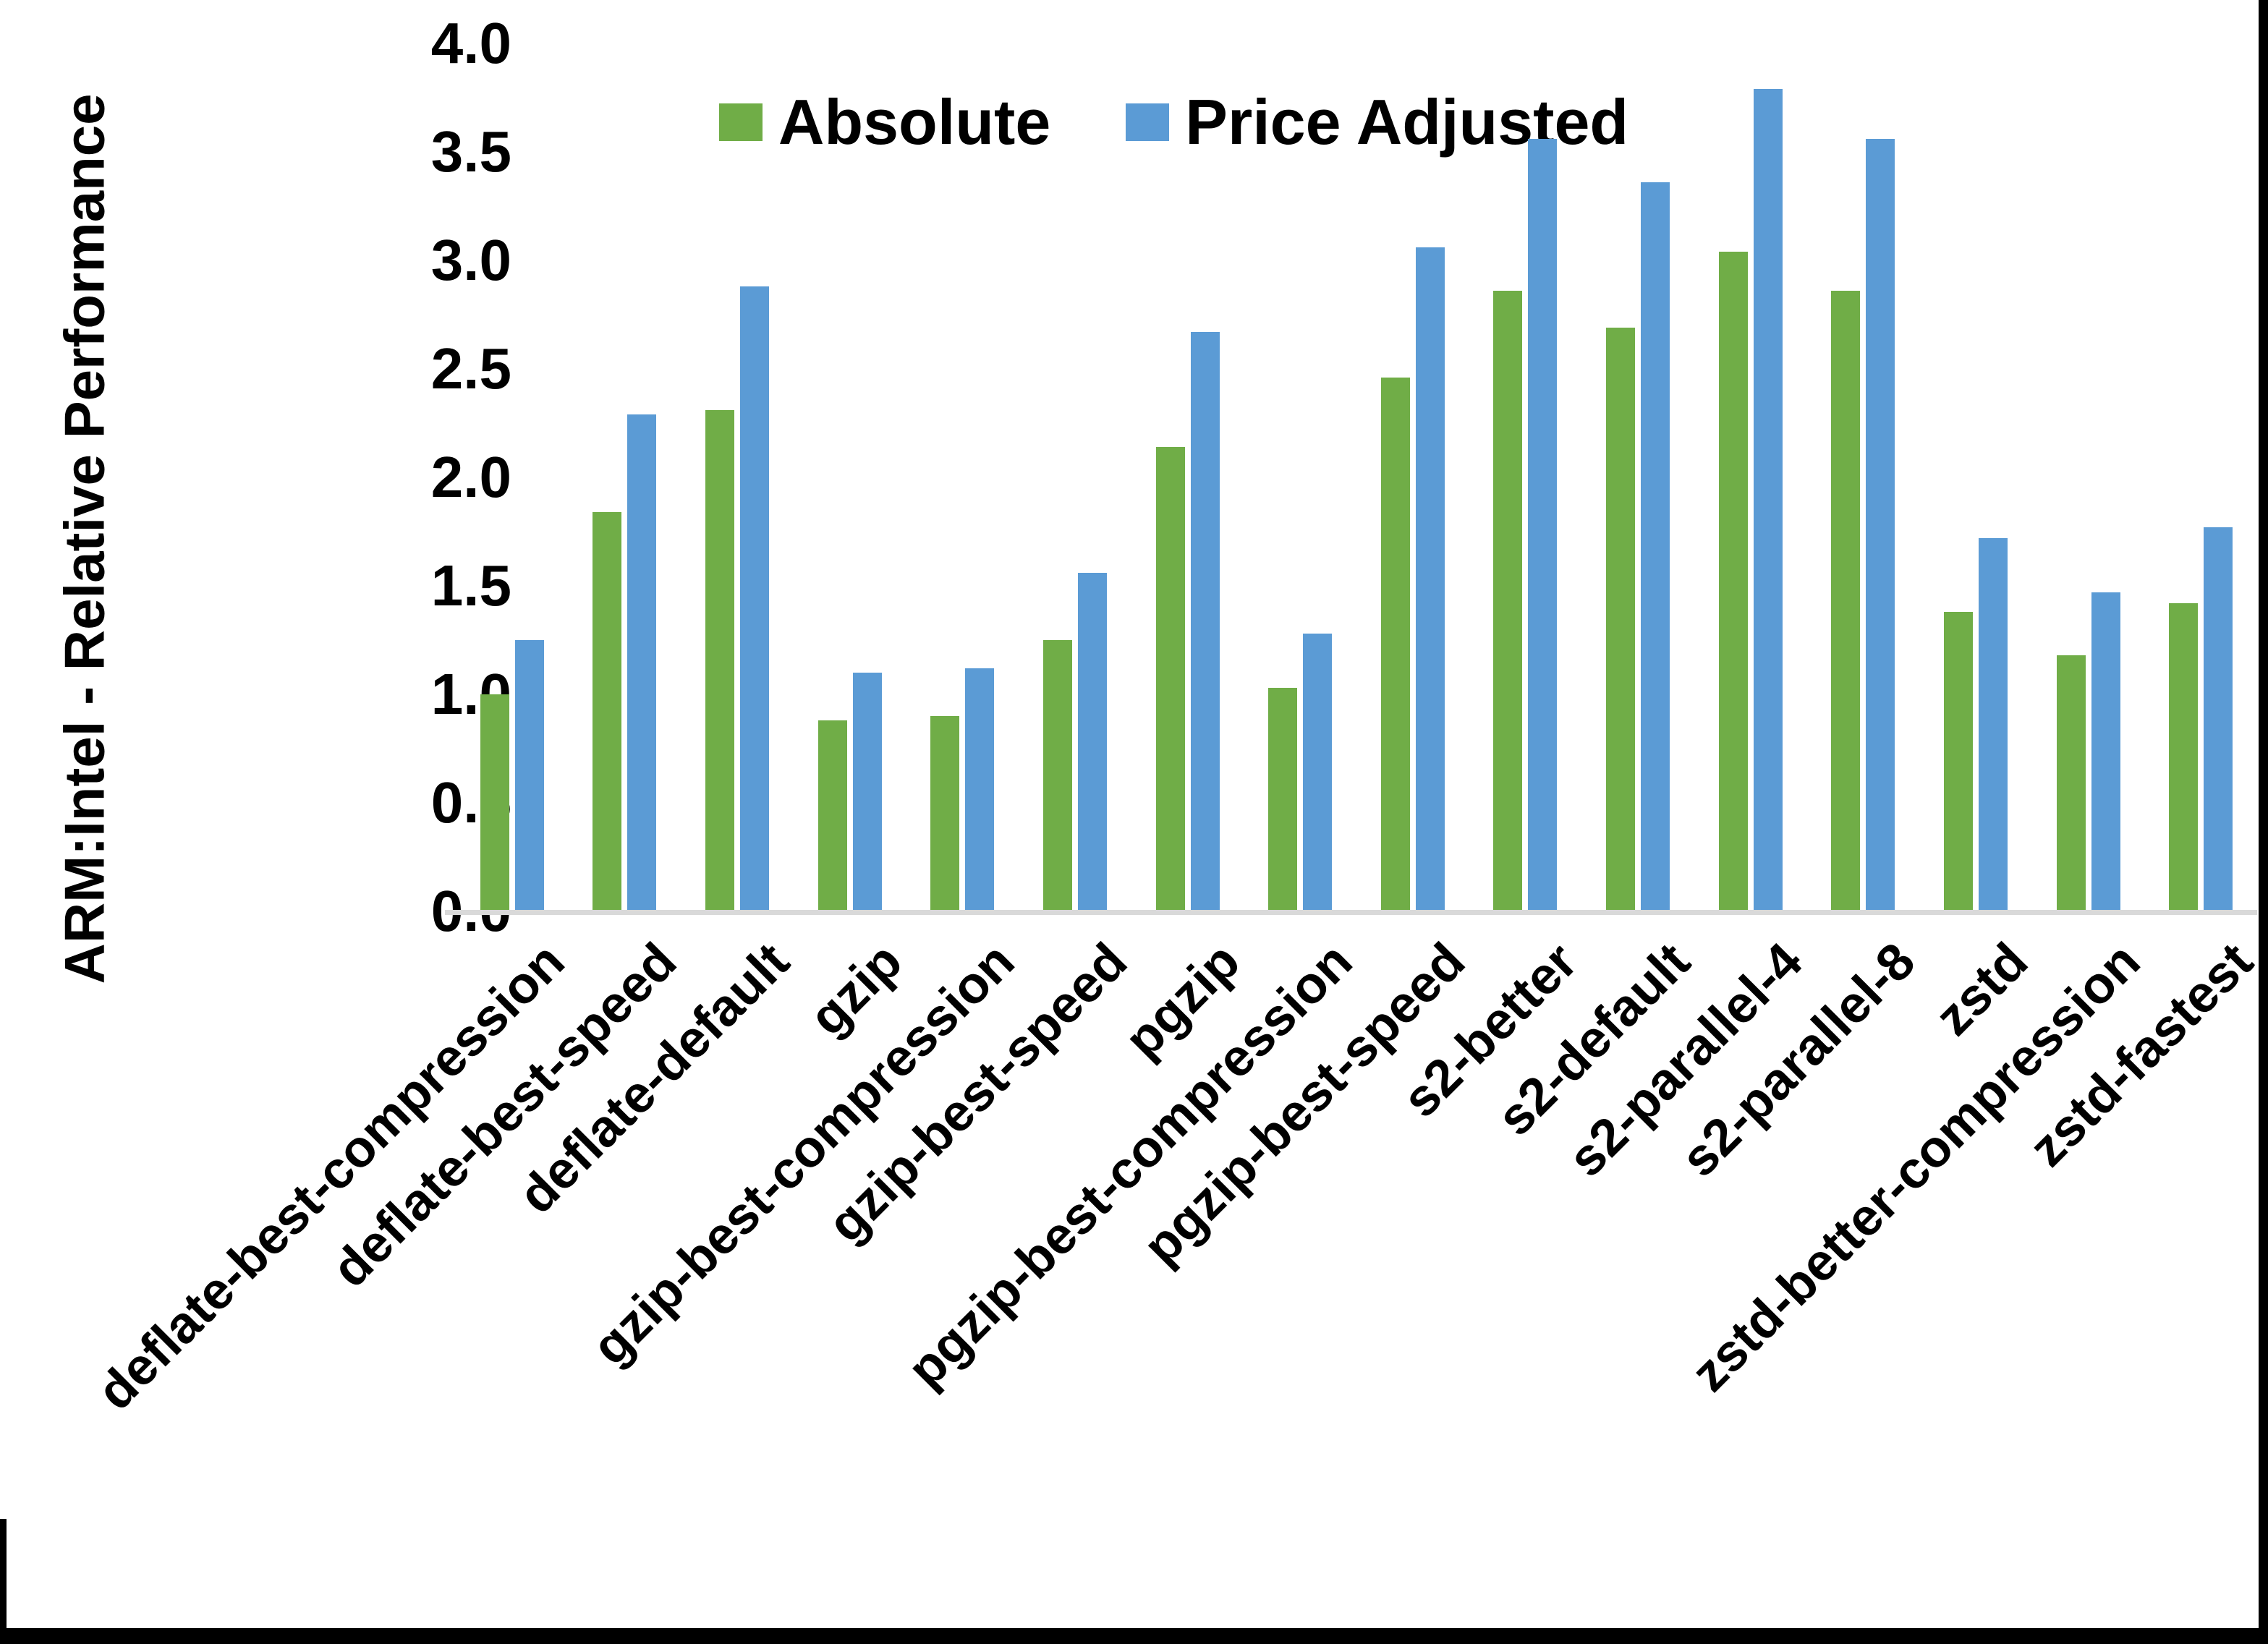 This screenshot has width=2268, height=1644. I want to click on bar-absolute-deflate-best-speed, so click(607, 711).